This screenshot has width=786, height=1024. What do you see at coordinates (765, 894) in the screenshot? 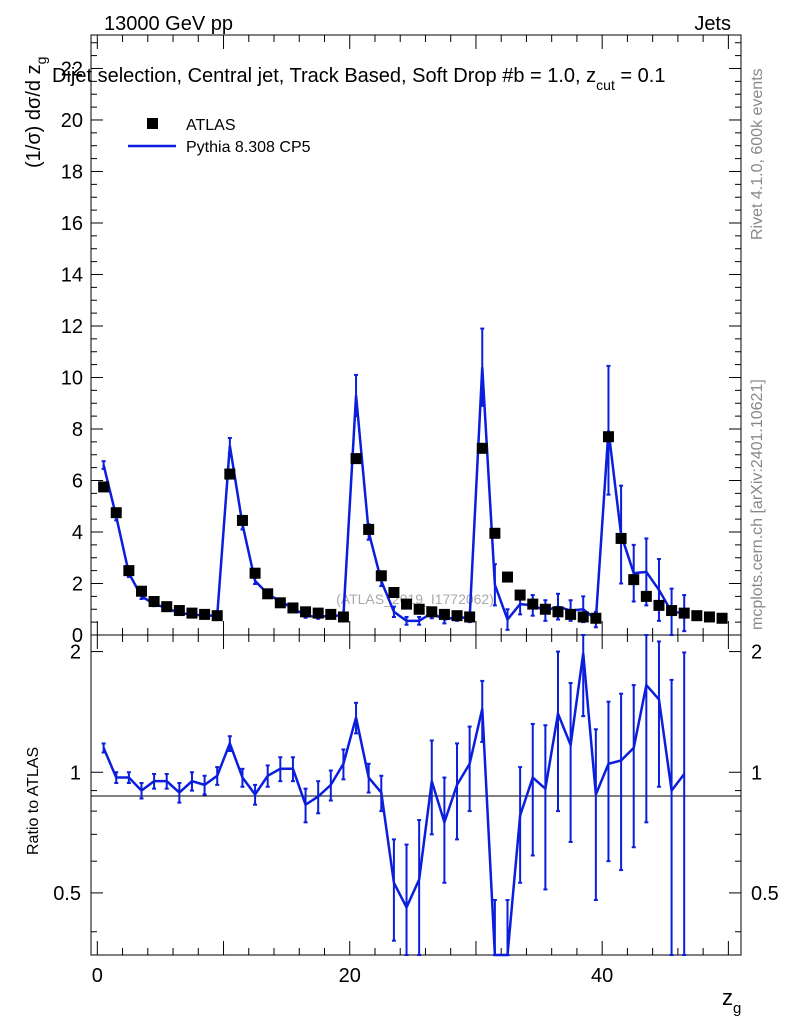
I see `y-tick-label-ratio-right: 0.5` at bounding box center [765, 894].